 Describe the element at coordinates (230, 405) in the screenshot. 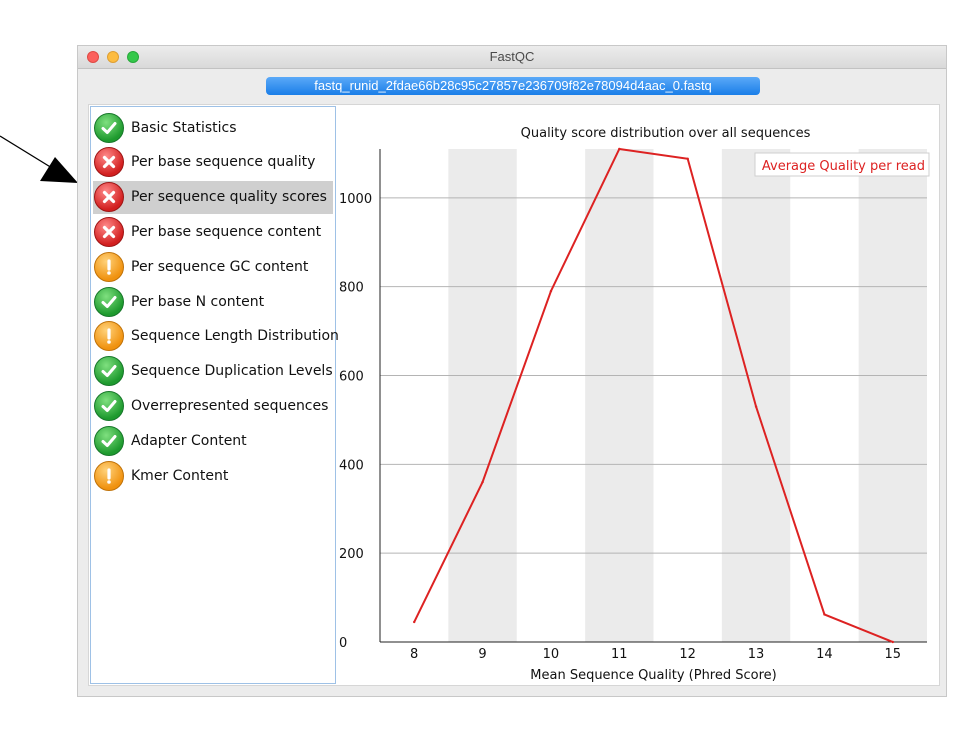

I see `sidebar-item-label: Overrepresented sequences` at that location.